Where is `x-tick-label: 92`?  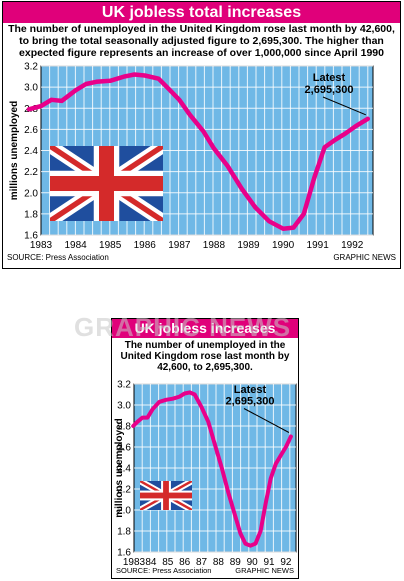 x-tick-label: 92 is located at coordinates (286, 562).